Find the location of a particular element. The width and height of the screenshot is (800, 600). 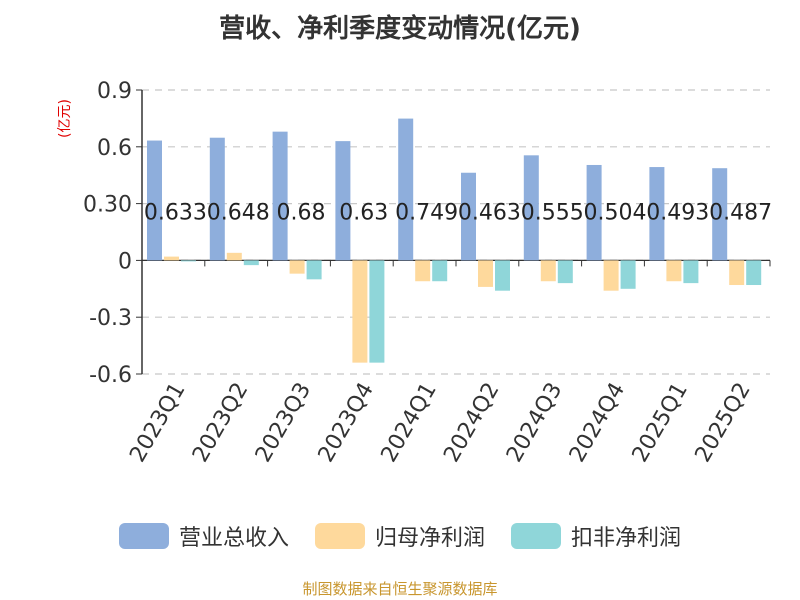

data-label: 0.487 is located at coordinates (740, 213).